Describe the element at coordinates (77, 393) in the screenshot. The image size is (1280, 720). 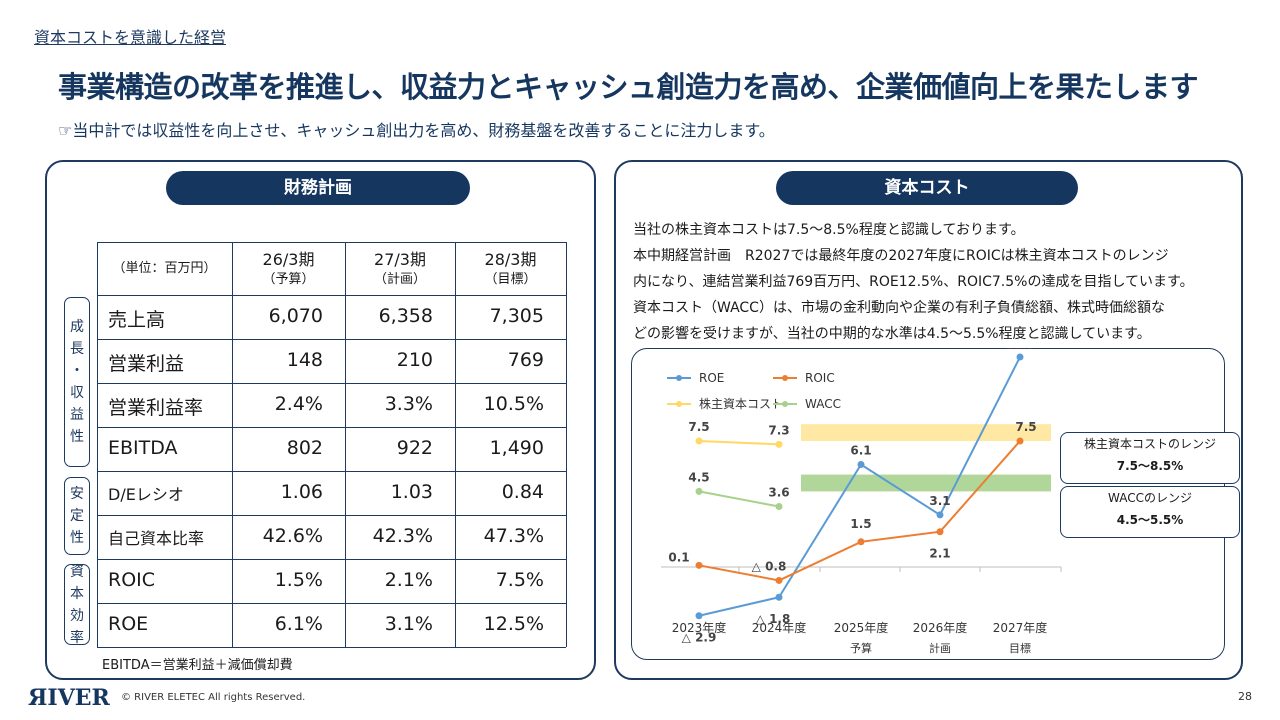
I see `group-label-char: 収` at that location.